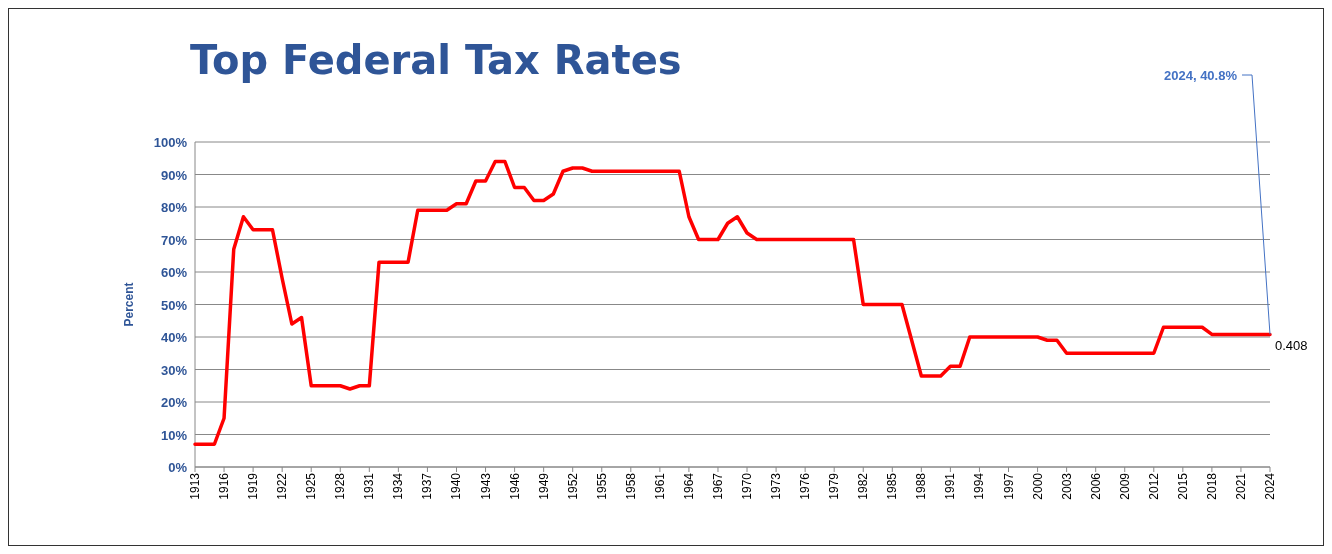  Describe the element at coordinates (1240, 486) in the screenshot. I see `x-tick-label: 2021` at that location.